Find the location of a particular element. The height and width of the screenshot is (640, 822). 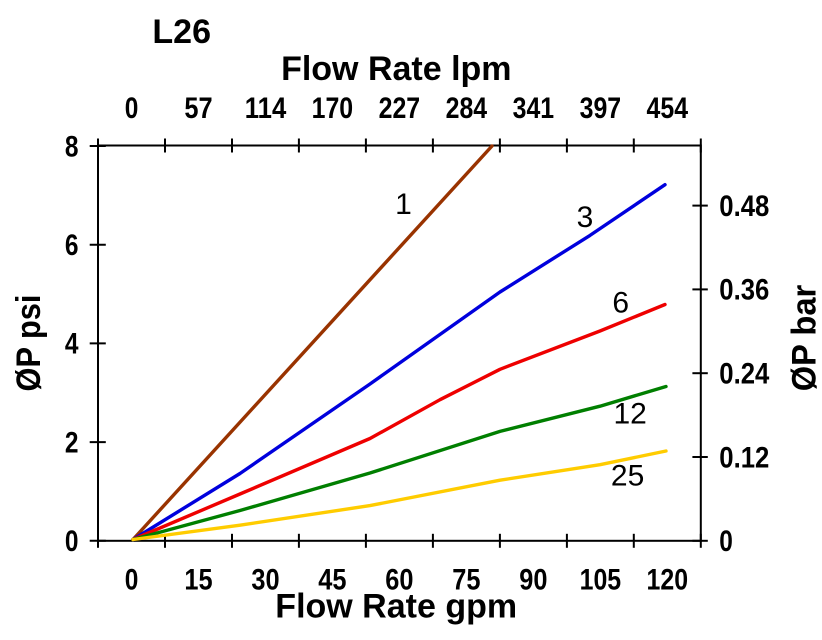

svg-text: 60 is located at coordinates (399, 579).